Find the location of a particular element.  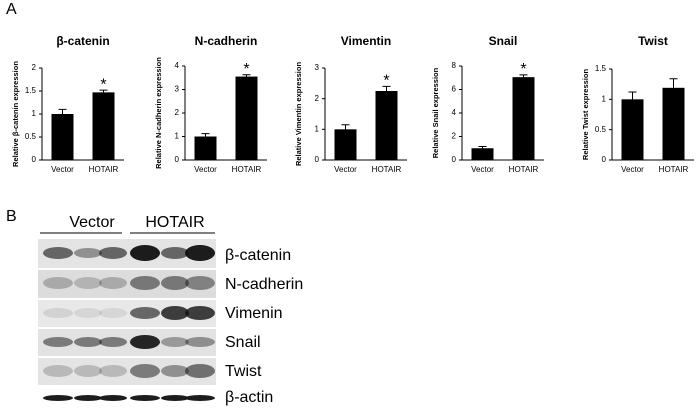

y-tick-label: 8 is located at coordinates (454, 65).